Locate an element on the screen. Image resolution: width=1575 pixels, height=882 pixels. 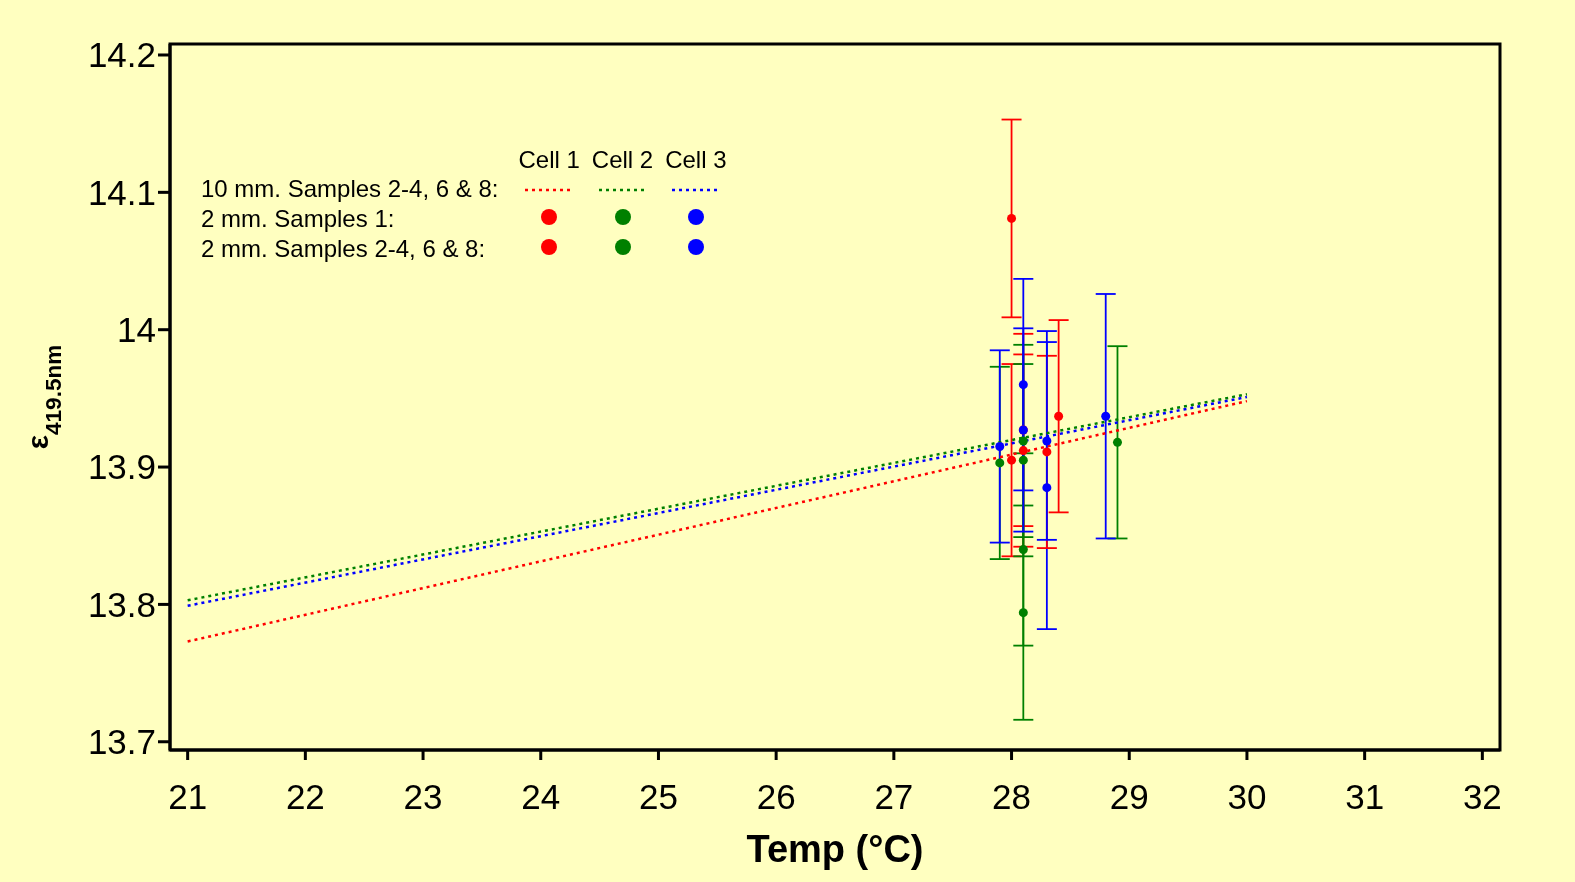
y-tick-label: 13.7 is located at coordinates (121, 742).